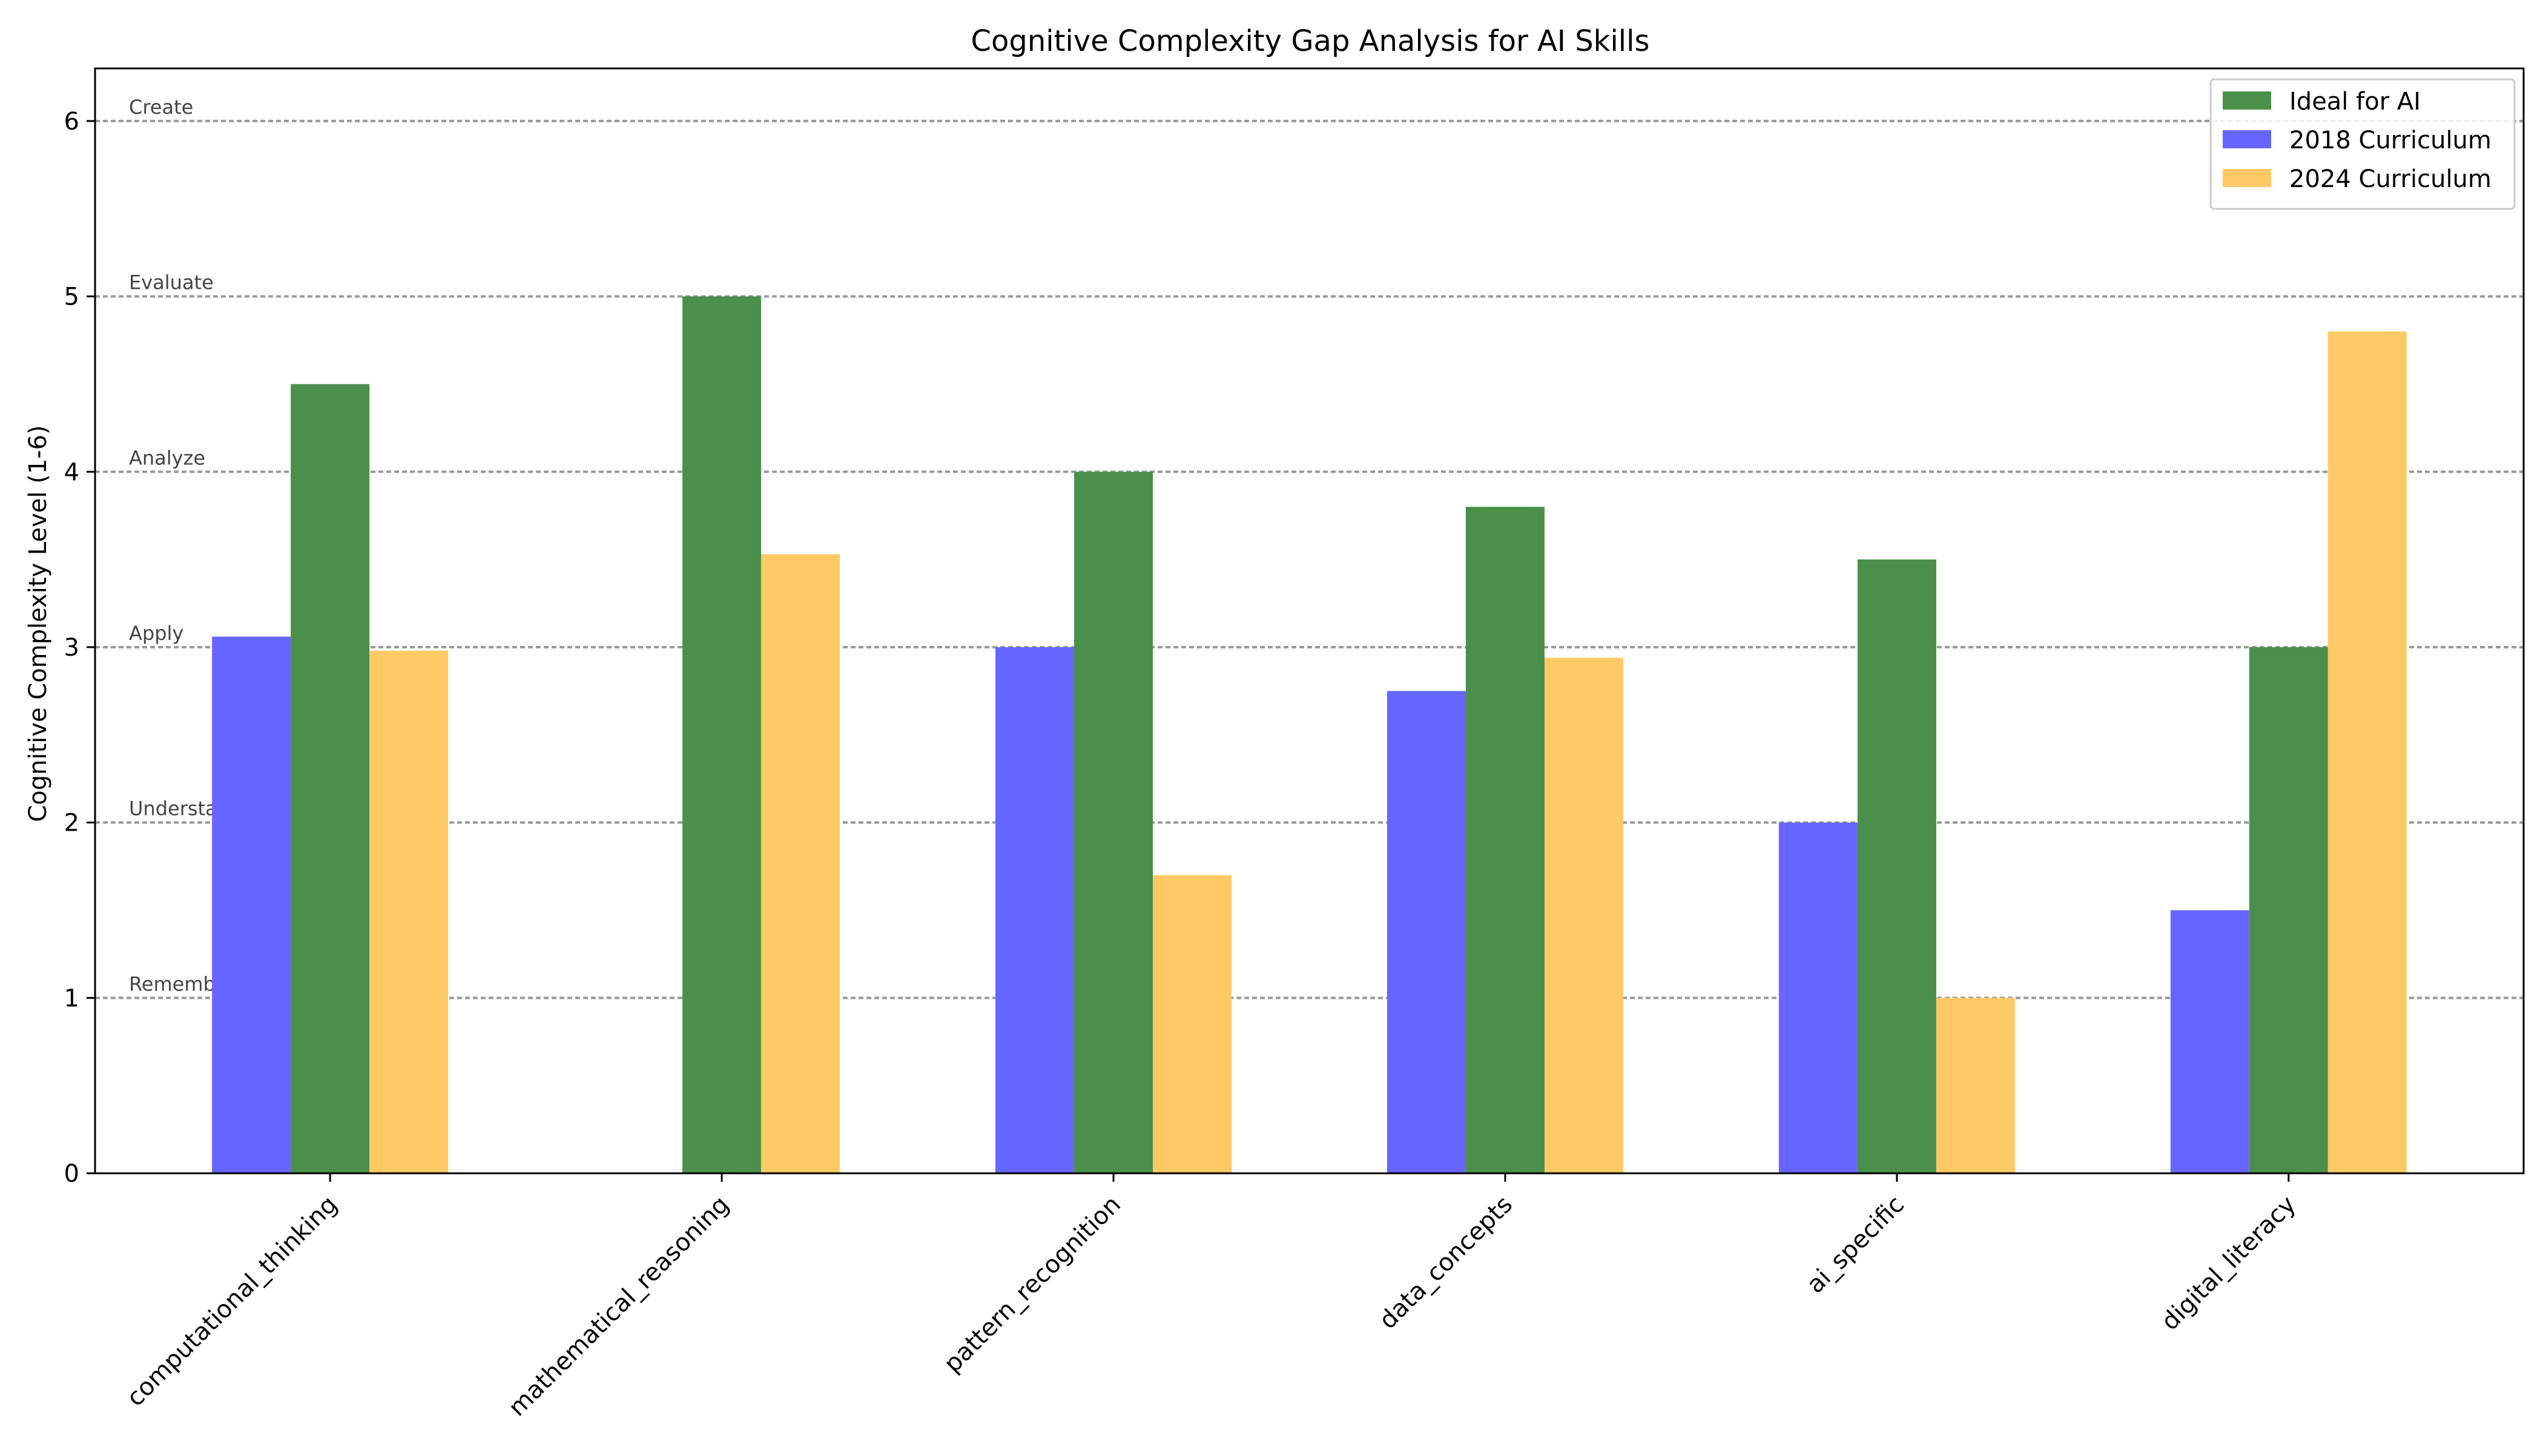 The image size is (2543, 1456). What do you see at coordinates (71, 648) in the screenshot?
I see `y-tick-label: 3` at bounding box center [71, 648].